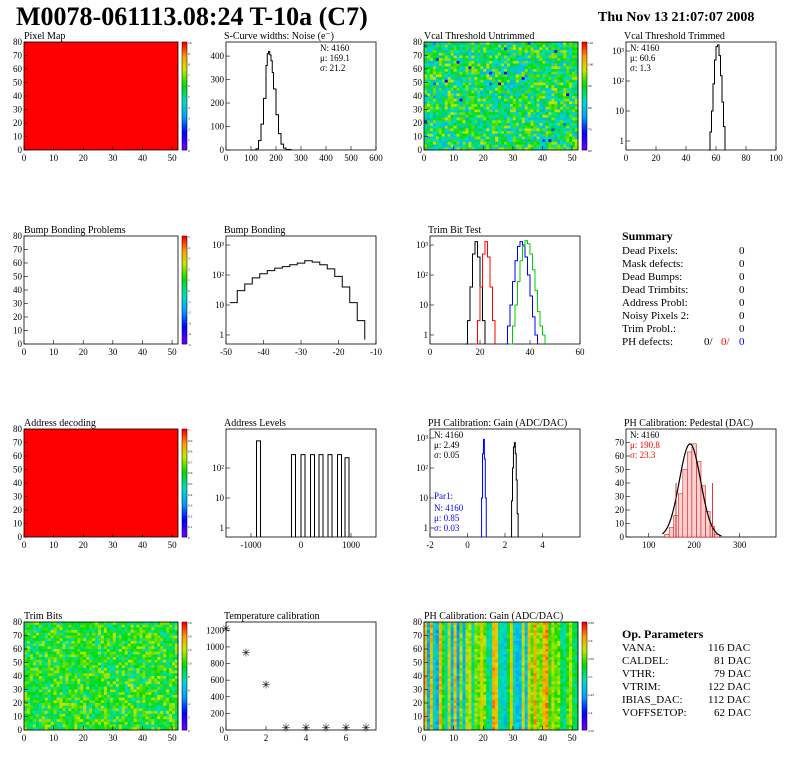 This screenshot has height=772, width=796. What do you see at coordinates (258, 488) in the screenshot?
I see `address-peak` at bounding box center [258, 488].